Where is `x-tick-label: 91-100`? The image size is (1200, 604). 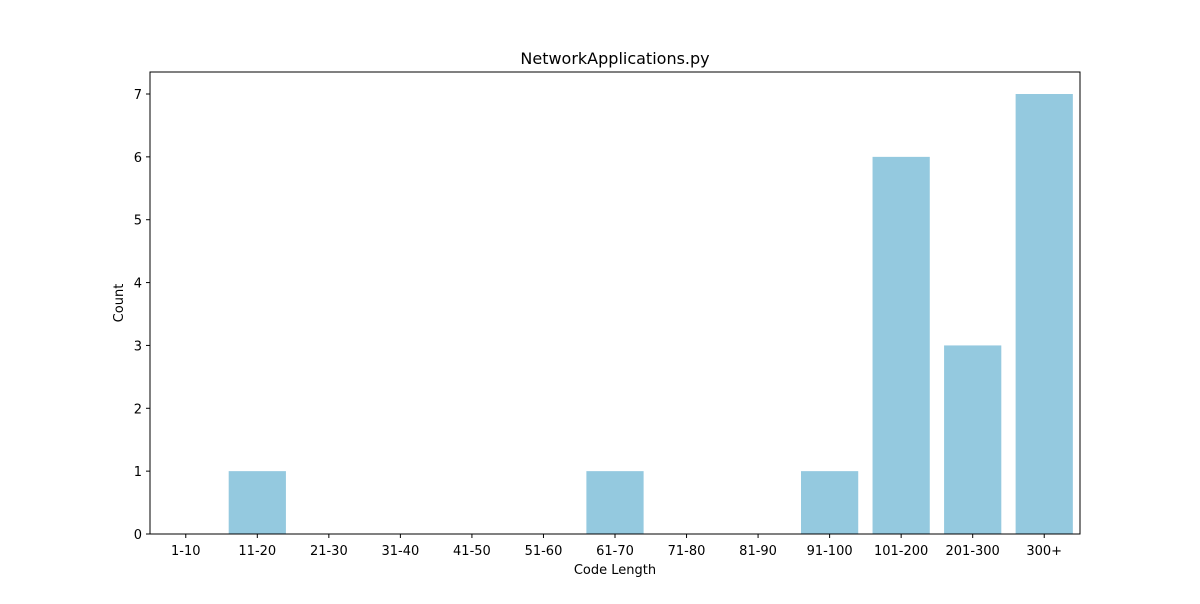
x-tick-label: 91-100 is located at coordinates (830, 551).